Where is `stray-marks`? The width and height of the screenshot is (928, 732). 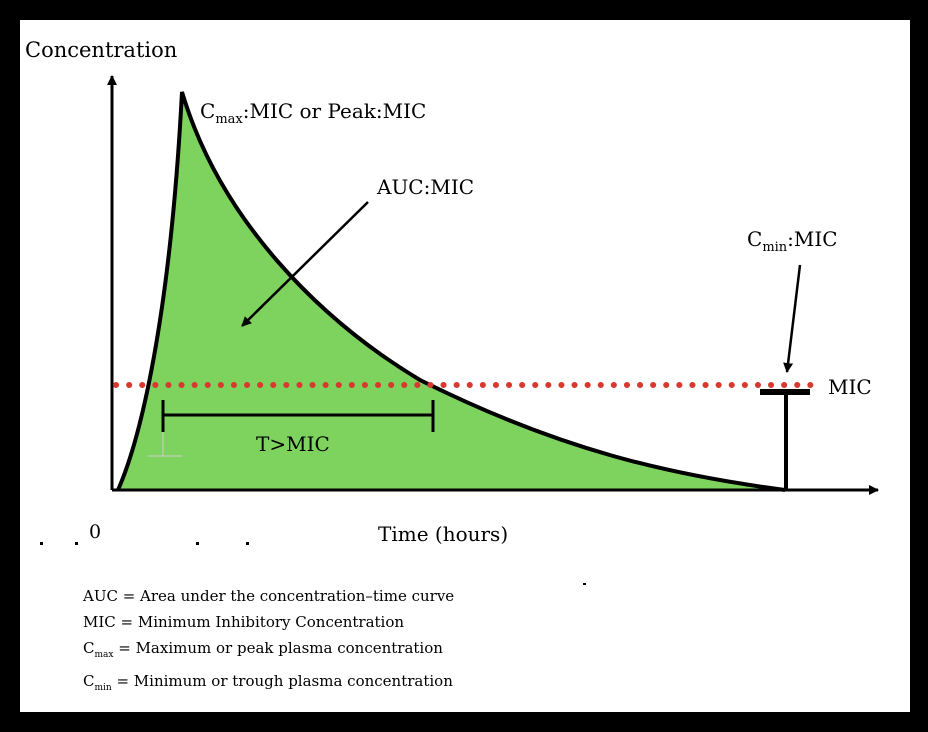 stray-marks is located at coordinates (313, 563).